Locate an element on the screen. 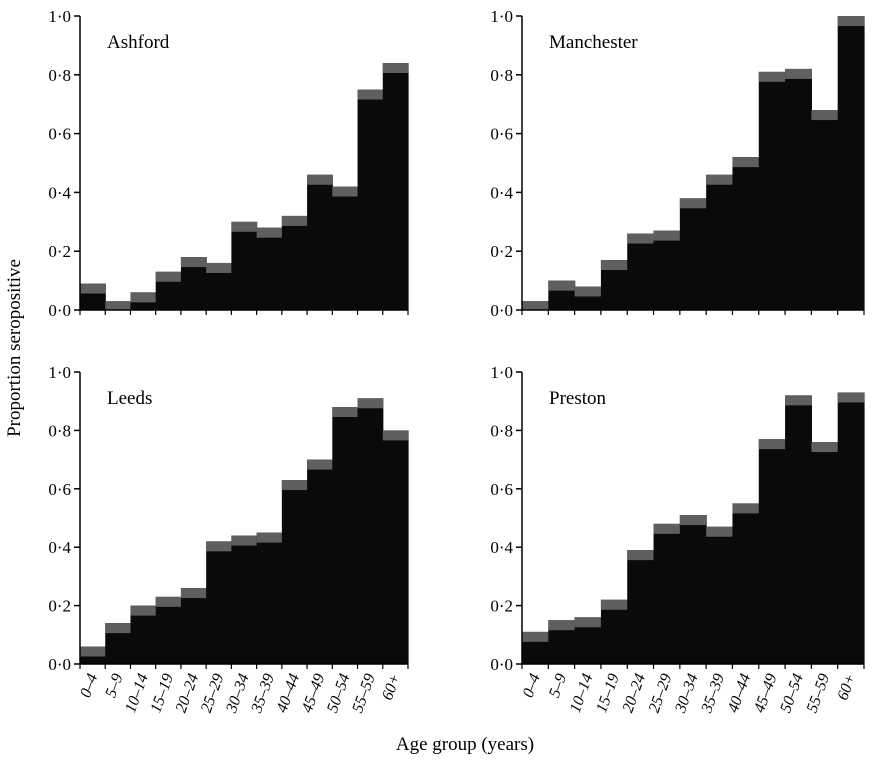 Image resolution: width=882 pixels, height=761 pixels. panel-title: Preston is located at coordinates (578, 398).